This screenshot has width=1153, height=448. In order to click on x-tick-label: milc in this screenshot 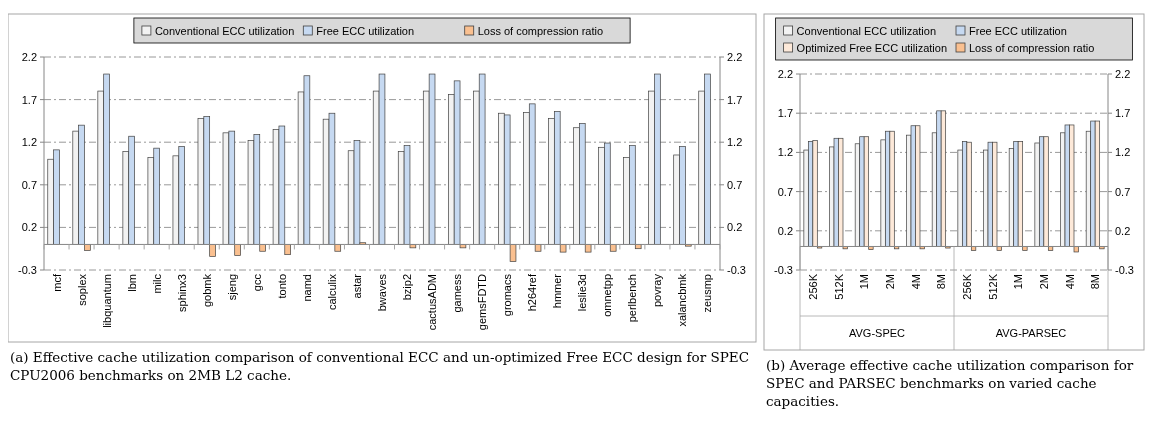, I will do `click(156, 283)`.